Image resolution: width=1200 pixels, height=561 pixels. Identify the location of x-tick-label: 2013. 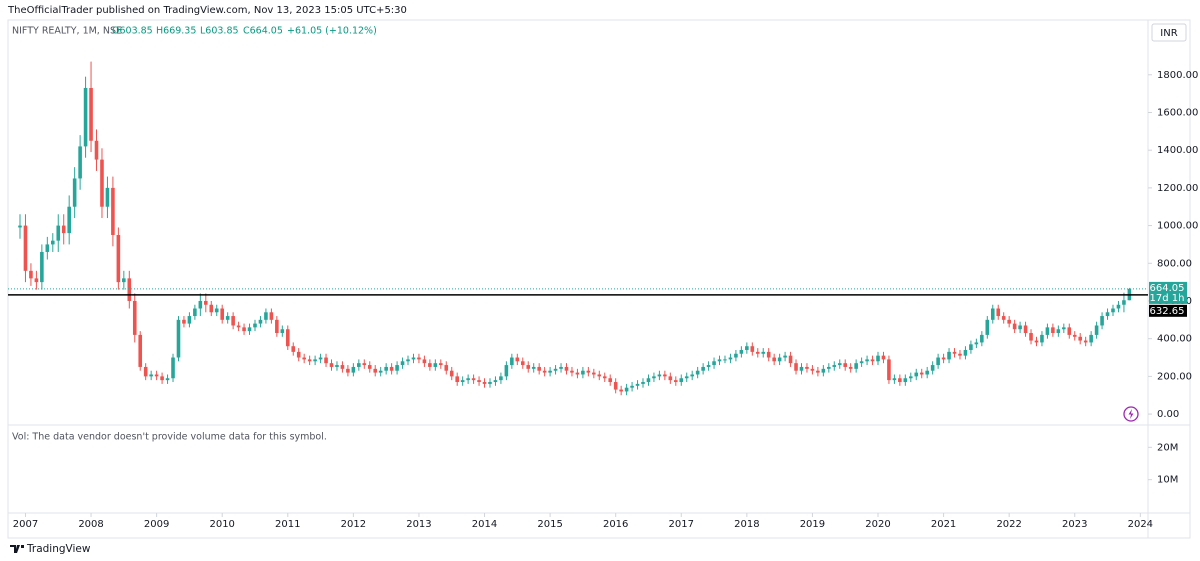
(418, 524).